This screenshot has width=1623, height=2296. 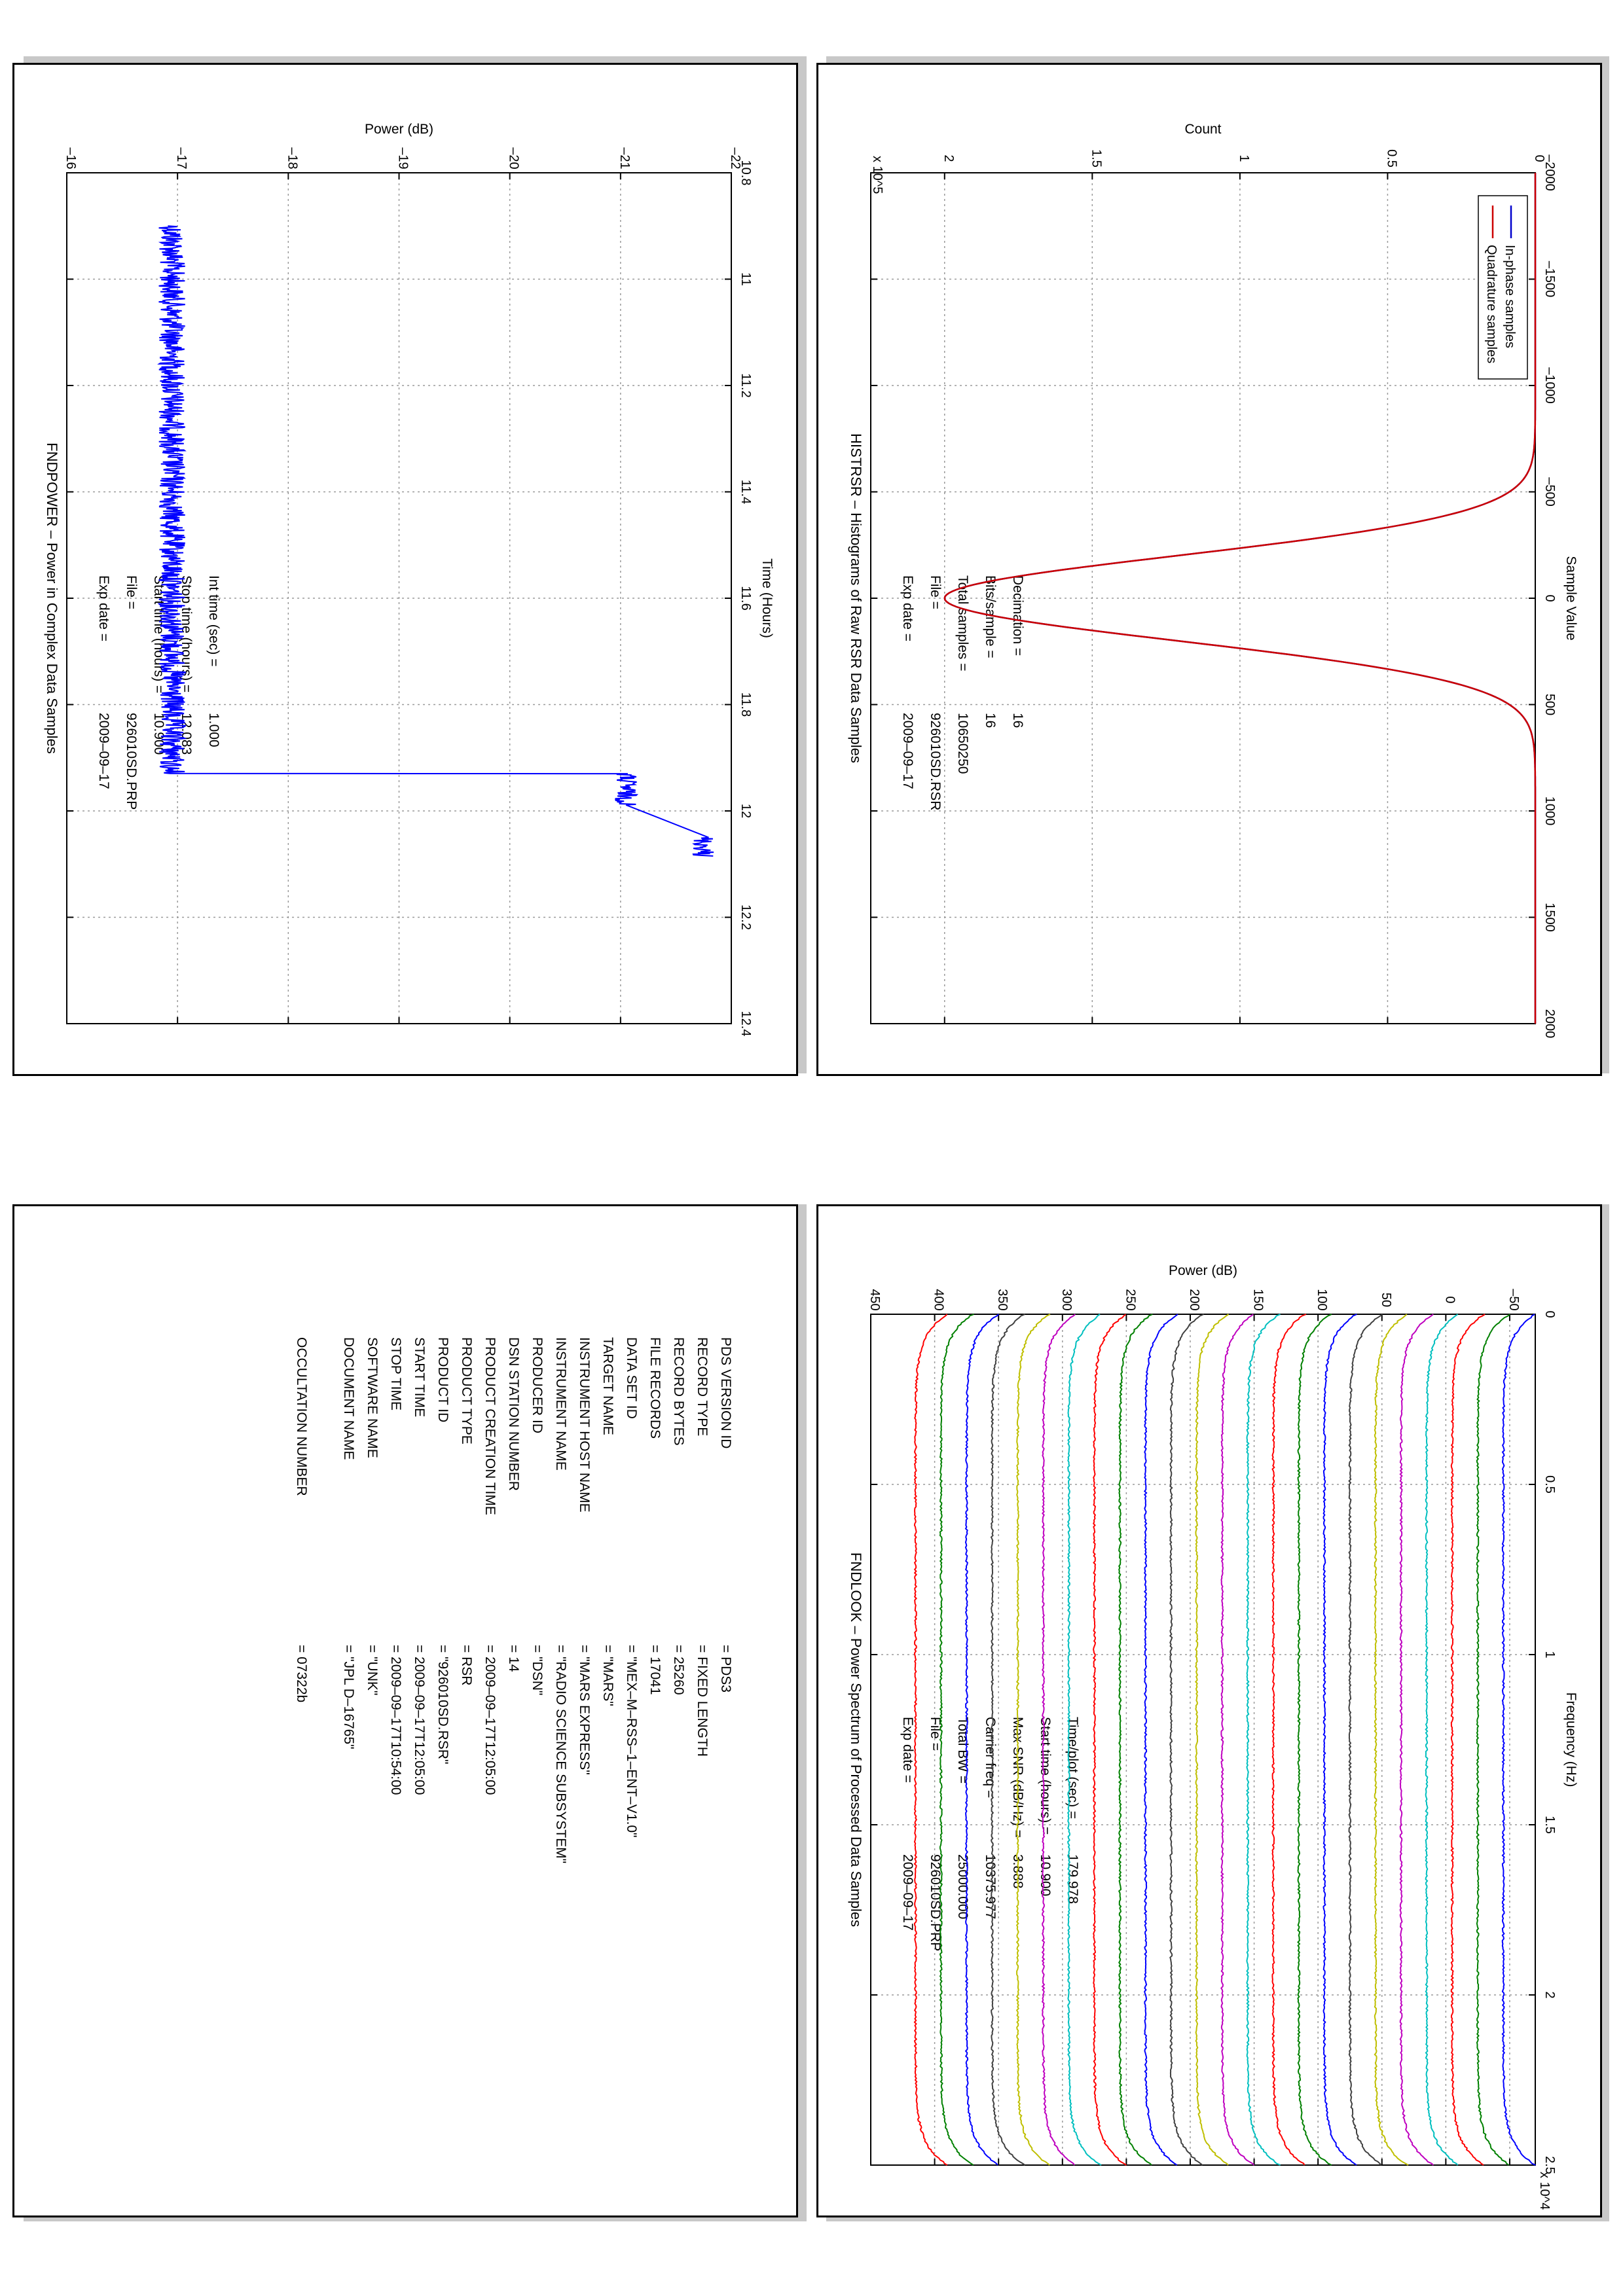 I want to click on info-value: 2009–09–17, so click(x=907, y=751).